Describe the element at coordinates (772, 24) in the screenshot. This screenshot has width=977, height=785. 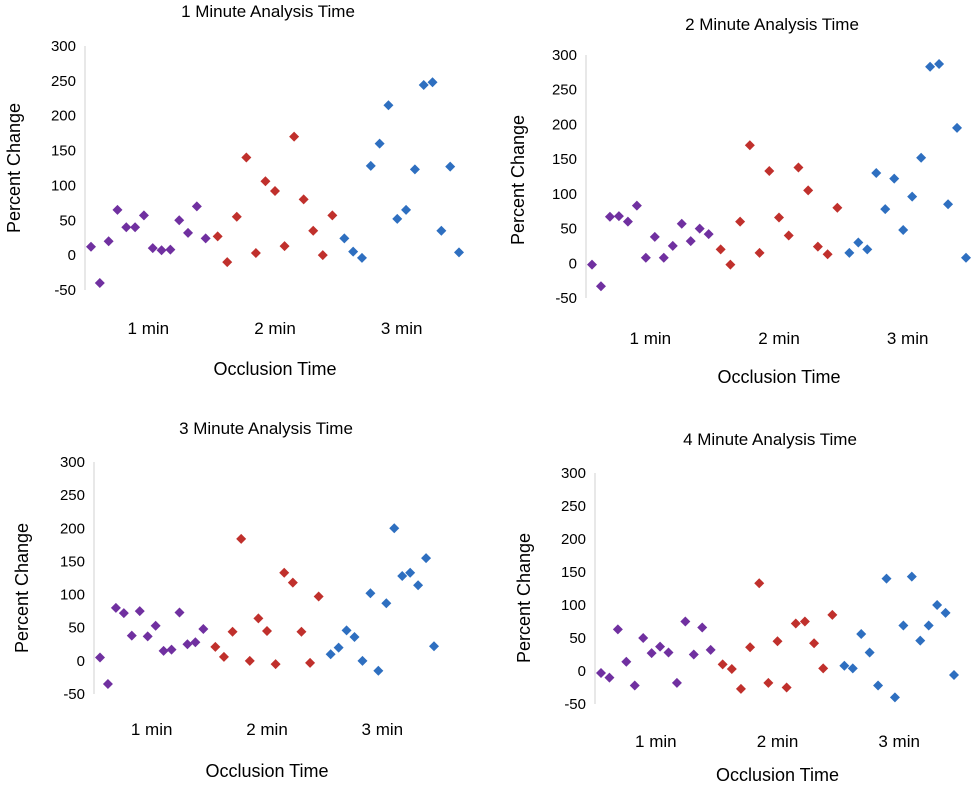
I see `chart-title: 2 Minute Analysis Time` at that location.